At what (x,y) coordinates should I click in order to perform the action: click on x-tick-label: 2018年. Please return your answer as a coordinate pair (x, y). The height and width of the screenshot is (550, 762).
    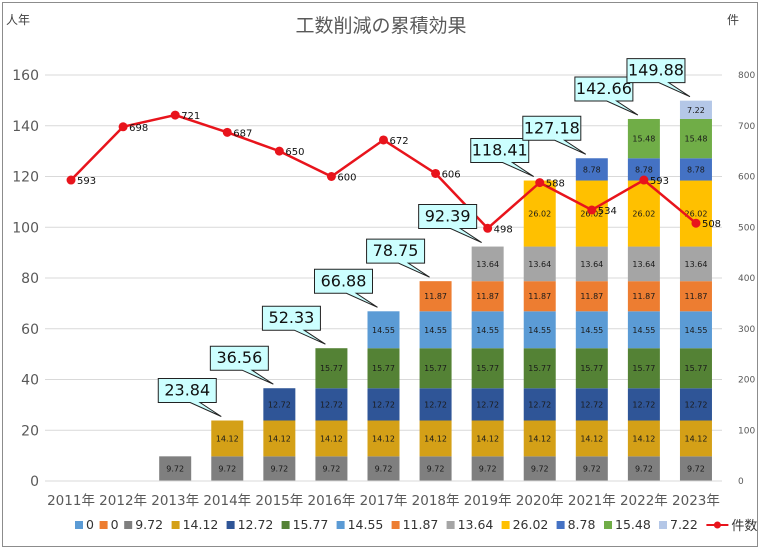
    Looking at the image, I should click on (436, 501).